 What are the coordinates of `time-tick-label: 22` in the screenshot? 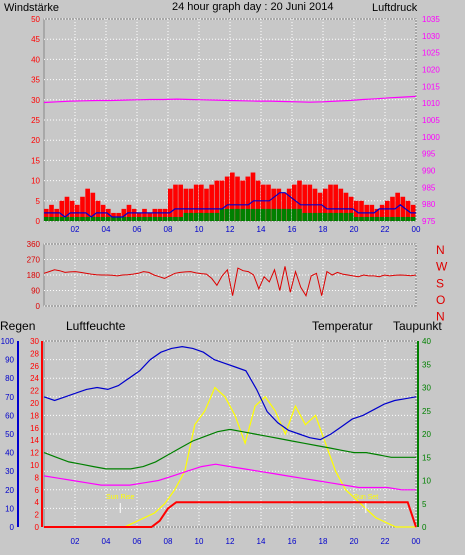 It's located at (385, 541).